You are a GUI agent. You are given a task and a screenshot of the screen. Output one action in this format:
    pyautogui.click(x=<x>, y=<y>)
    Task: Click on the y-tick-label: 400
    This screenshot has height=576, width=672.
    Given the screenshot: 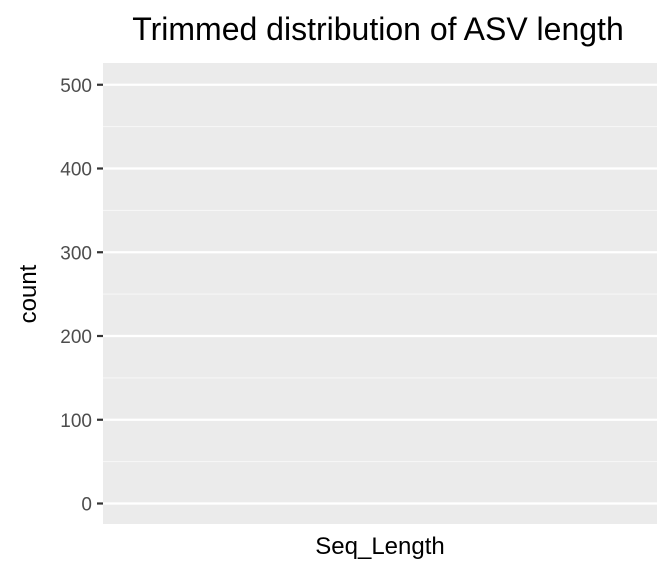 What is the action you would take?
    pyautogui.click(x=76, y=170)
    